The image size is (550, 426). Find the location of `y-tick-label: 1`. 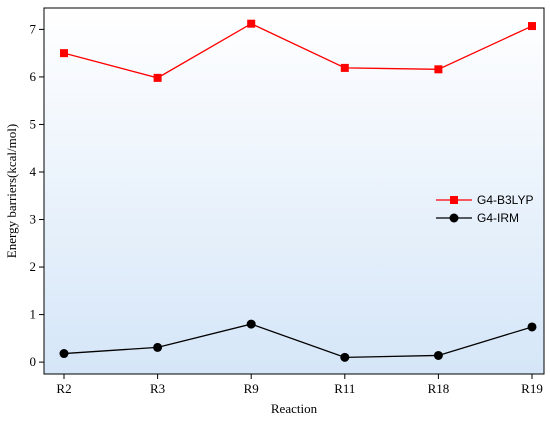

y-tick-label: 1 is located at coordinates (33, 314).